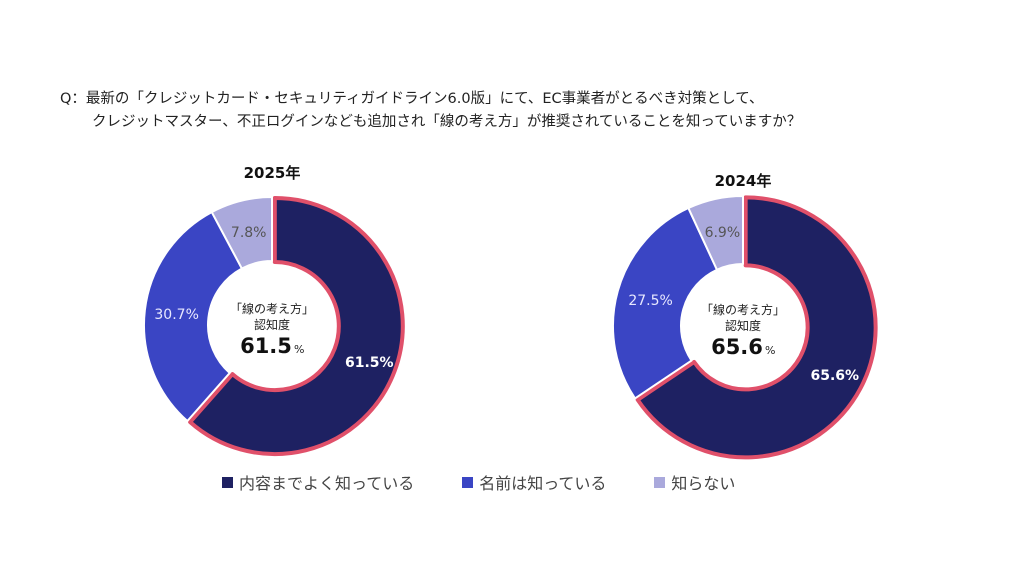  What do you see at coordinates (272, 173) in the screenshot?
I see `chart-title: 2025年` at bounding box center [272, 173].